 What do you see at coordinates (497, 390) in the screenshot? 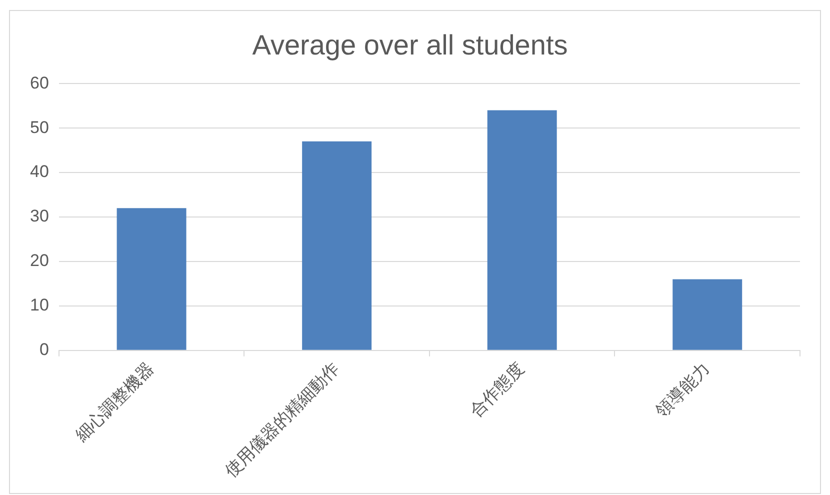
I see `x-tick-label: 合作態度` at bounding box center [497, 390].